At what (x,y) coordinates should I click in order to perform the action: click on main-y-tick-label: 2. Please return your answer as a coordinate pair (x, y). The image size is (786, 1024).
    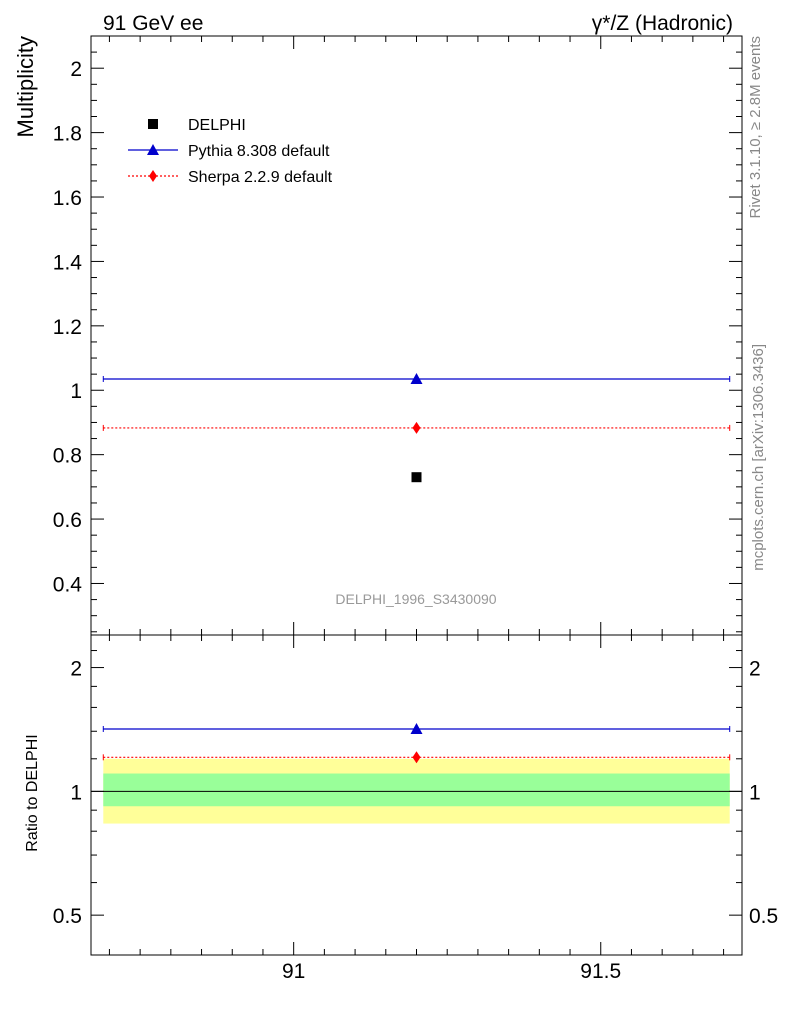
    Looking at the image, I should click on (76, 69).